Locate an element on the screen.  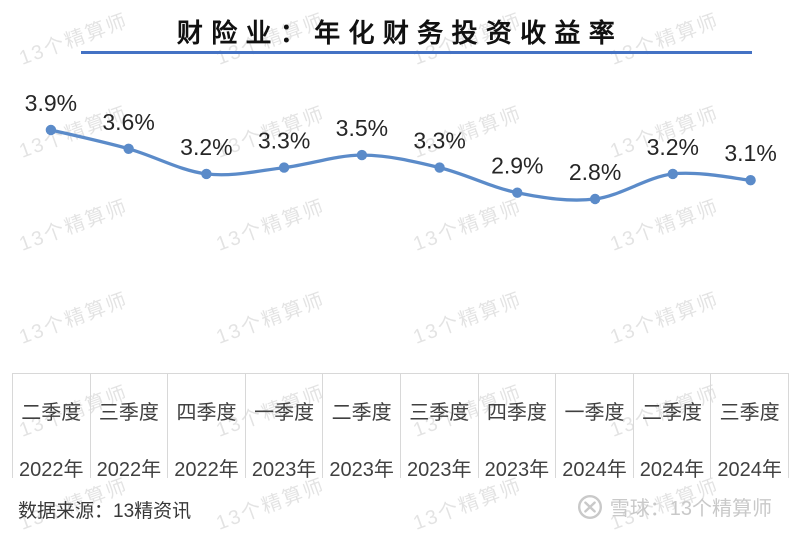
data-point-label: 3.9% is located at coordinates (51, 103).